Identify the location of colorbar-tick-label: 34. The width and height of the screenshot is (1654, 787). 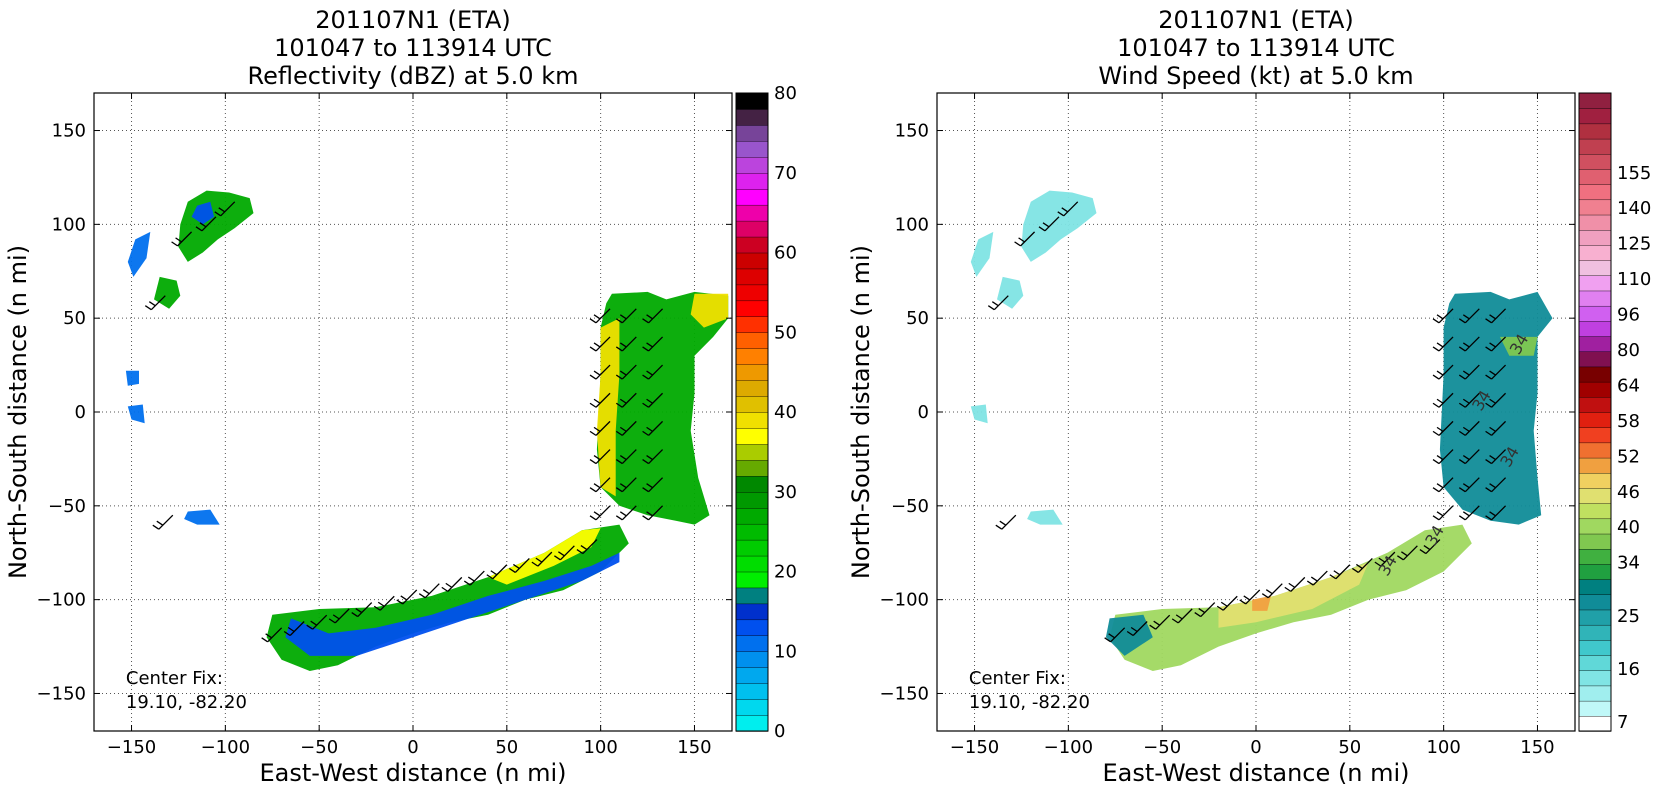
(1628, 563).